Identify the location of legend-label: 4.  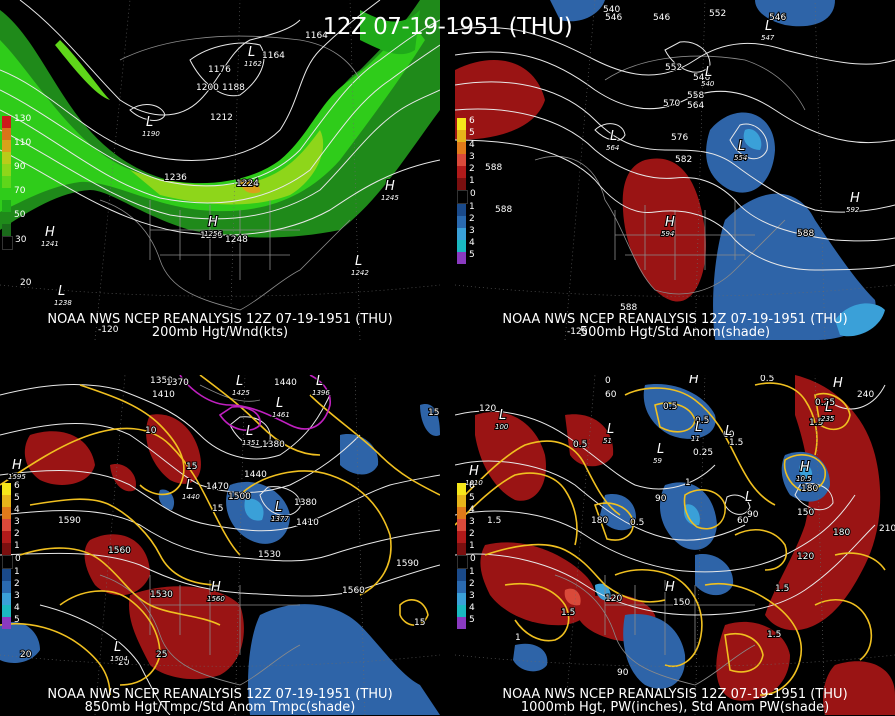
(472, 243).